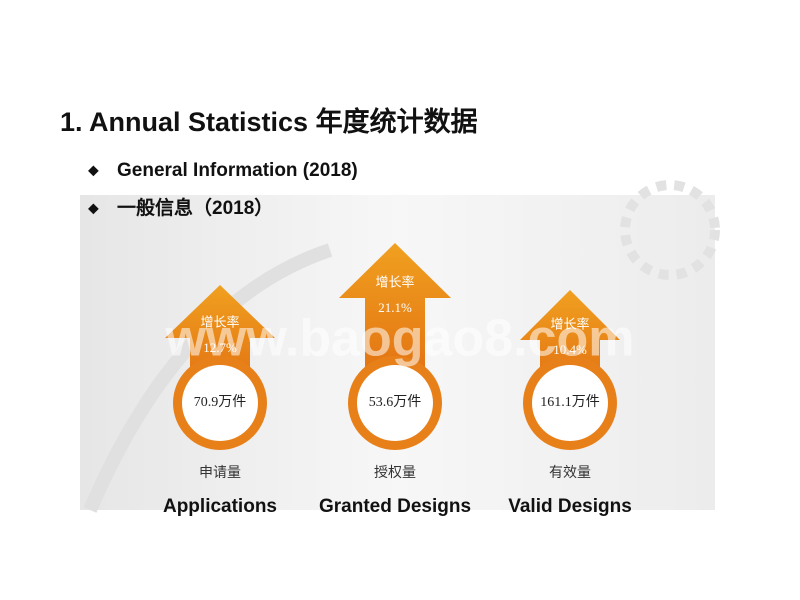 This screenshot has width=800, height=600. I want to click on label-en: Applications, so click(220, 506).